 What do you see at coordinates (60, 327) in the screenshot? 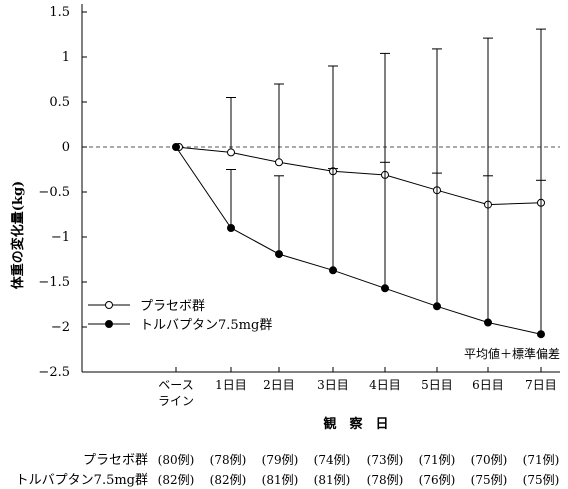
I see `y-tick-label: −2` at bounding box center [60, 327].